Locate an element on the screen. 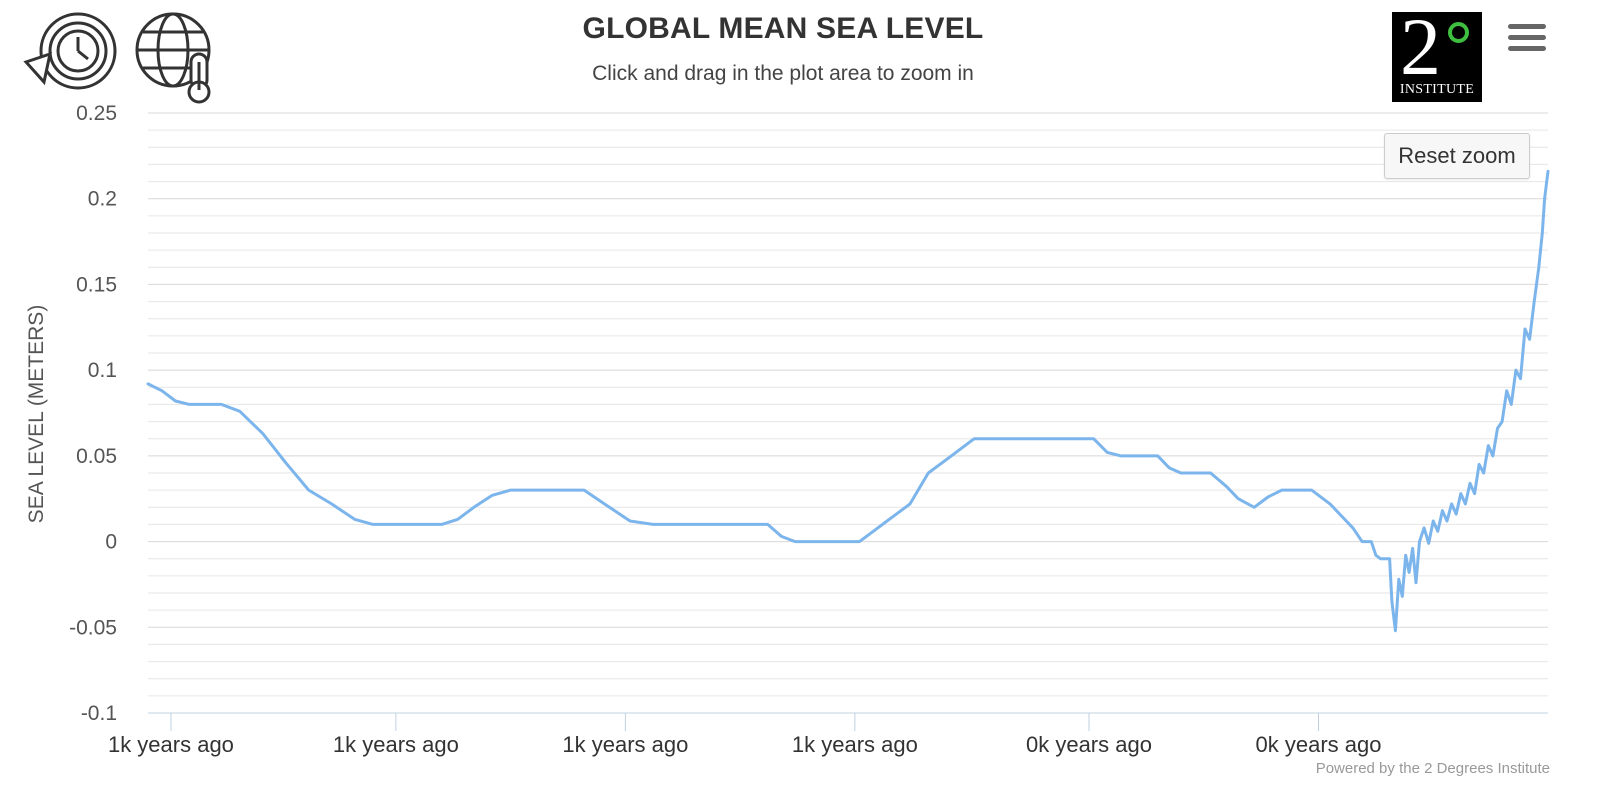 The width and height of the screenshot is (1598, 800). reset-zoom-button: Reset zoom is located at coordinates (1457, 156).